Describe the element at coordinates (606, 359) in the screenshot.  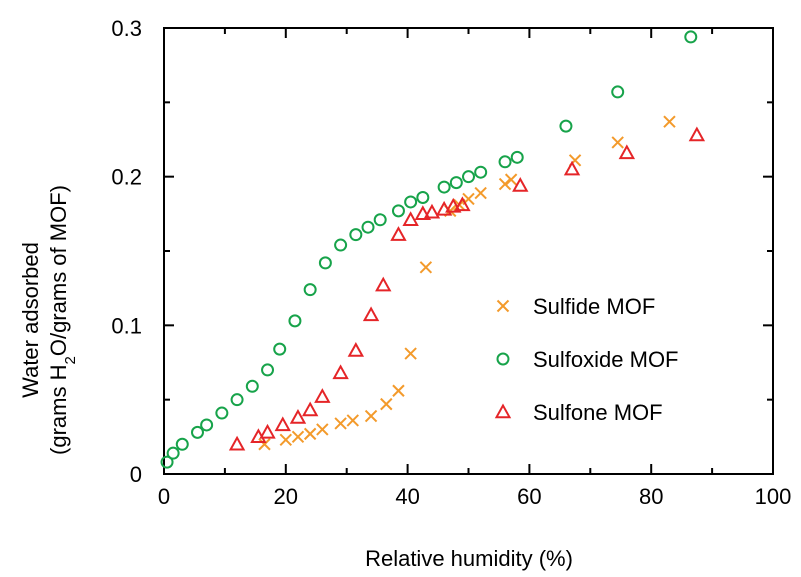
I see `legend-label: Sulfoxide MOF` at that location.